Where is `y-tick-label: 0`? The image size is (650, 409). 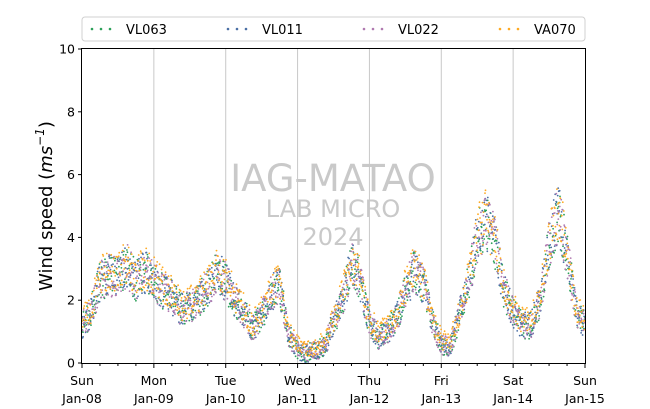 y-tick-label: 0 is located at coordinates (71, 363).